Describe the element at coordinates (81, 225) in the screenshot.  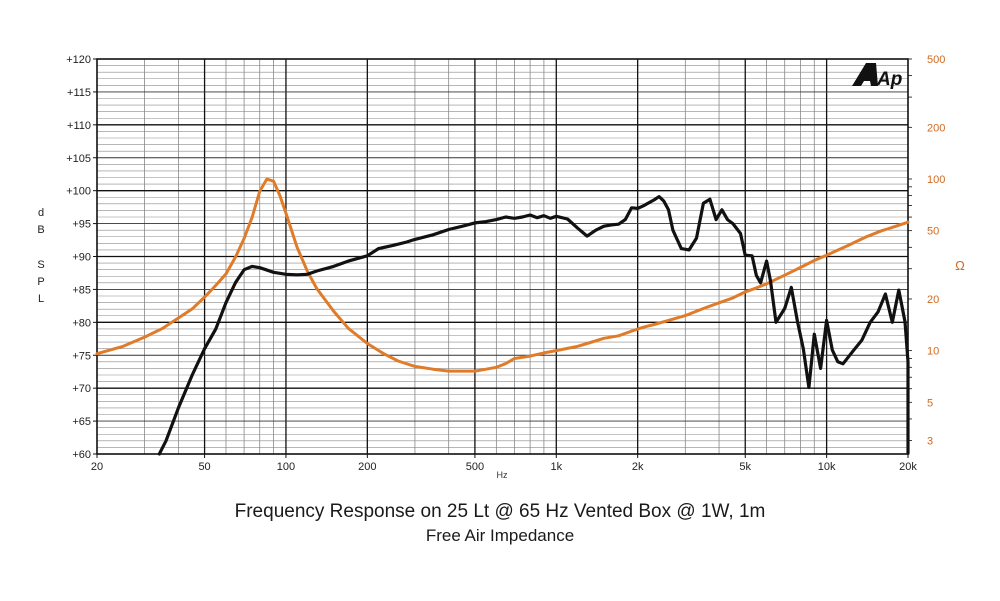
I see `left-tick-label: +95` at that location.